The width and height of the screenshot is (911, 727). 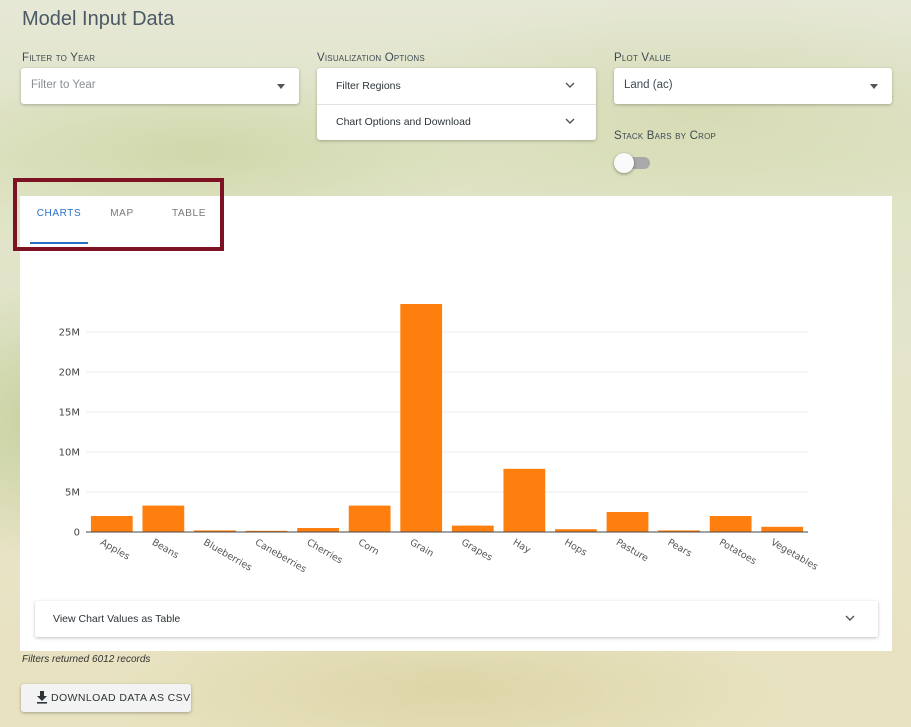 What do you see at coordinates (266, 531) in the screenshot?
I see `bar-caneberries` at bounding box center [266, 531].